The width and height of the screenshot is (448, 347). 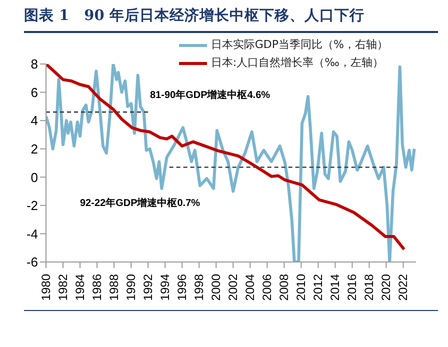 What do you see at coordinates (182, 287) in the screenshot?
I see `x-tick-label: 1996` at bounding box center [182, 287].